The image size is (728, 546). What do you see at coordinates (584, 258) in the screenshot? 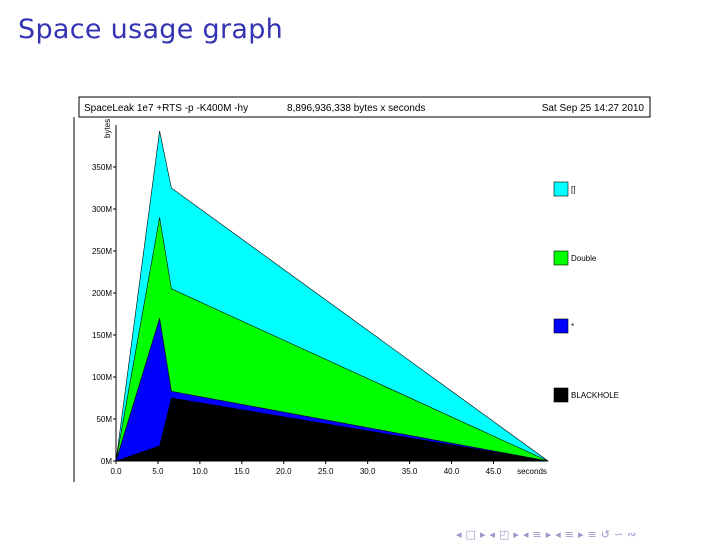
I see `legend-label: Double` at bounding box center [584, 258].